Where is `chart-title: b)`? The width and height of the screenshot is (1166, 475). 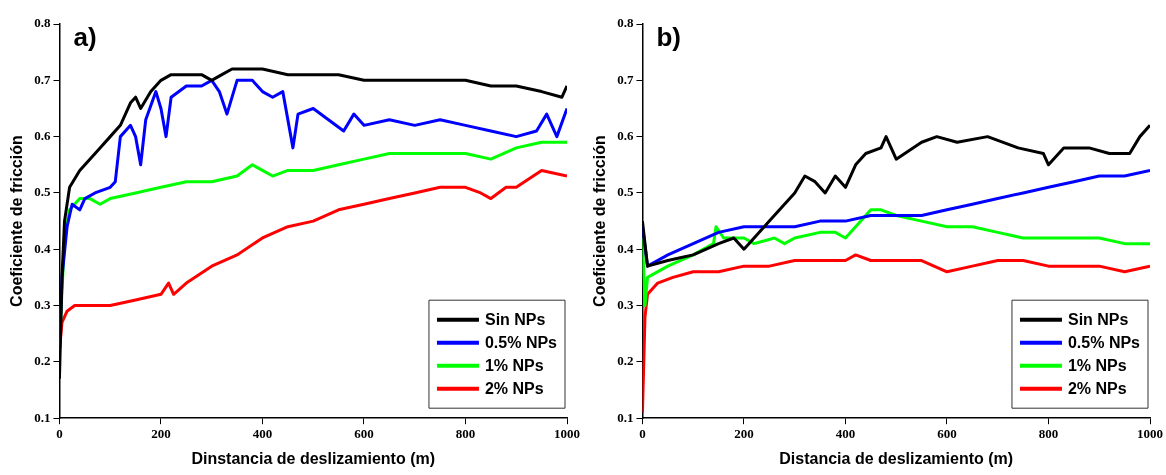 chart-title: b) is located at coordinates (668, 37).